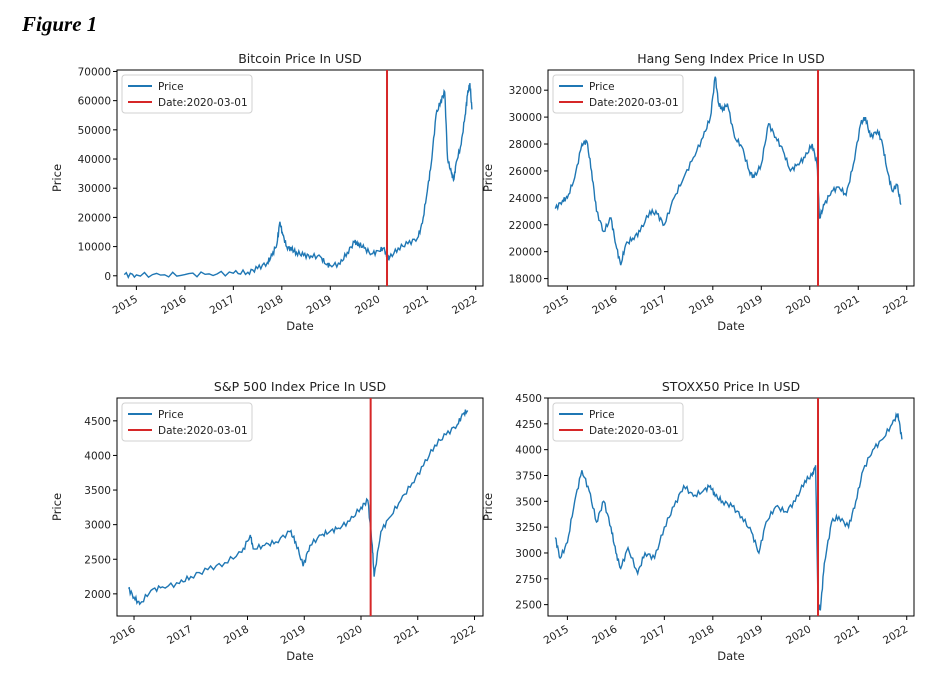 Image resolution: width=945 pixels, height=673 pixels. I want to click on y-tick-label: 60000, so click(94, 102).